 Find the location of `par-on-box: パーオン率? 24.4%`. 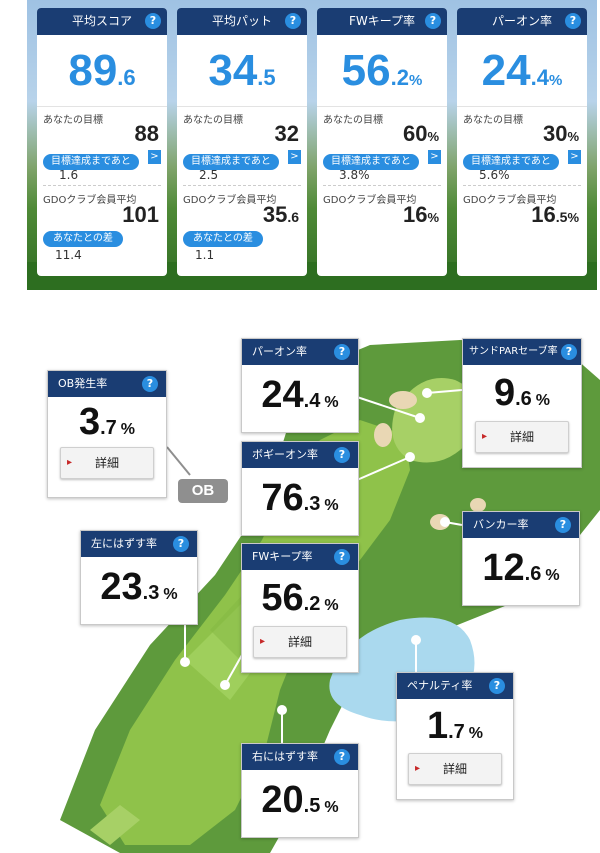

par-on-box: パーオン率? 24.4% is located at coordinates (300, 385).